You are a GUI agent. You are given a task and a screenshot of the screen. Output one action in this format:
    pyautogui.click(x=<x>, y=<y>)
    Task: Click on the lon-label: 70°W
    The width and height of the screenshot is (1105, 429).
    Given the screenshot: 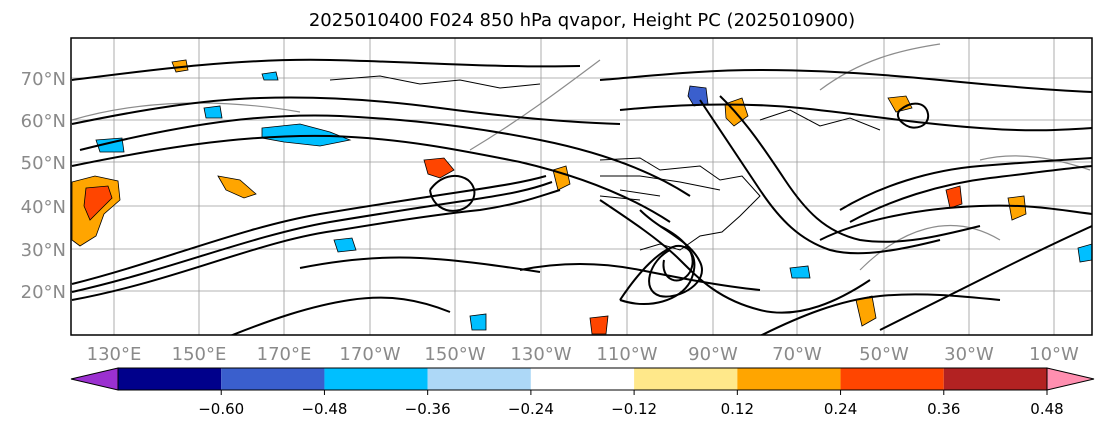 What is the action you would take?
    pyautogui.click(x=797, y=354)
    